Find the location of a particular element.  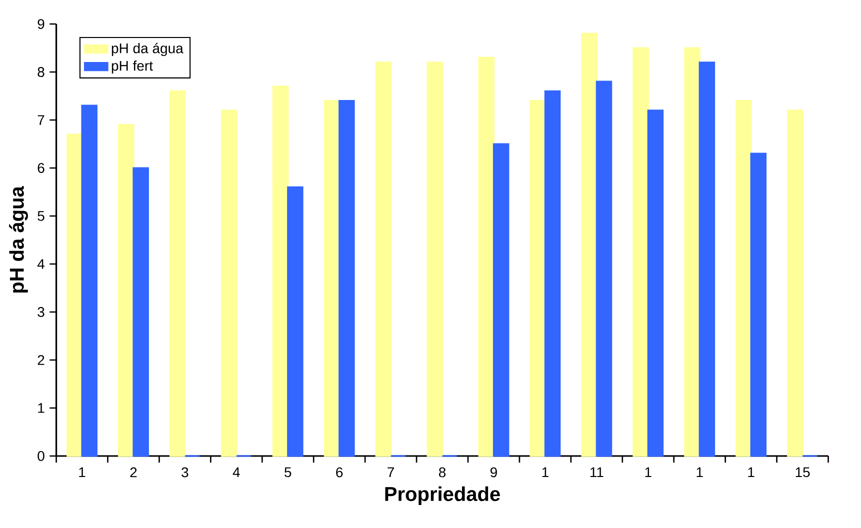

x-tick-label: 3 is located at coordinates (185, 472).